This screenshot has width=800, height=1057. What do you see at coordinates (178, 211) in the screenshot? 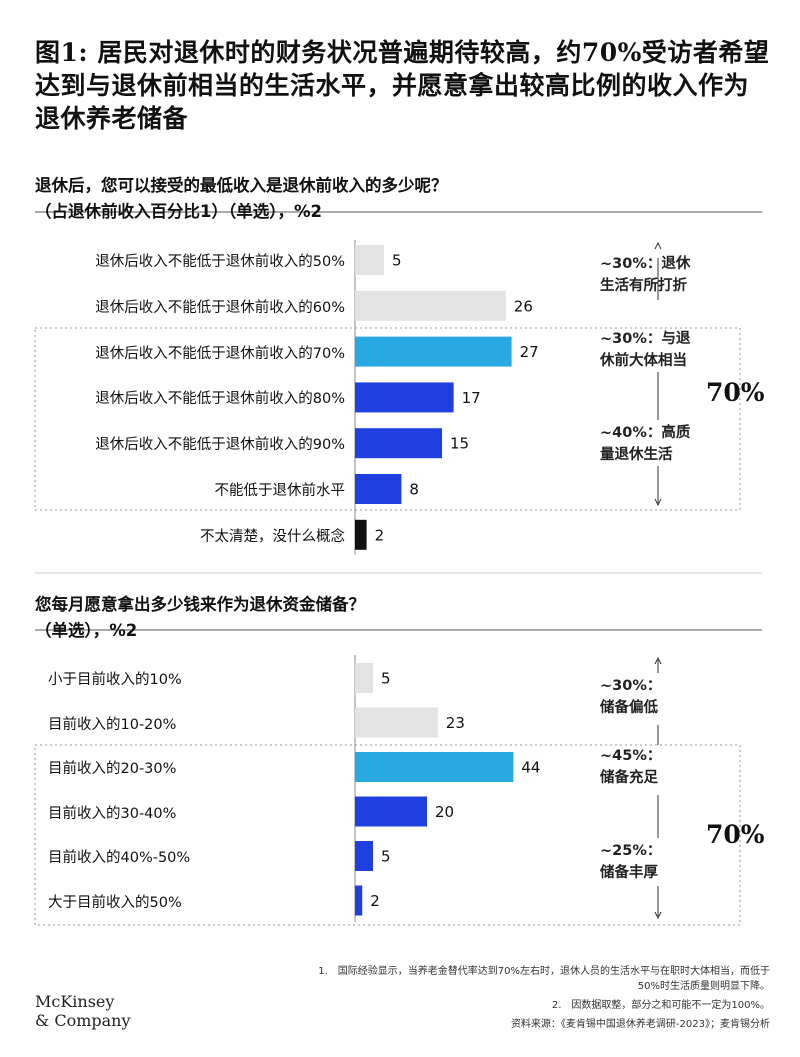
I see `chart-subtitle: （占退休前收入百分比1）（单选），%2` at bounding box center [178, 211].